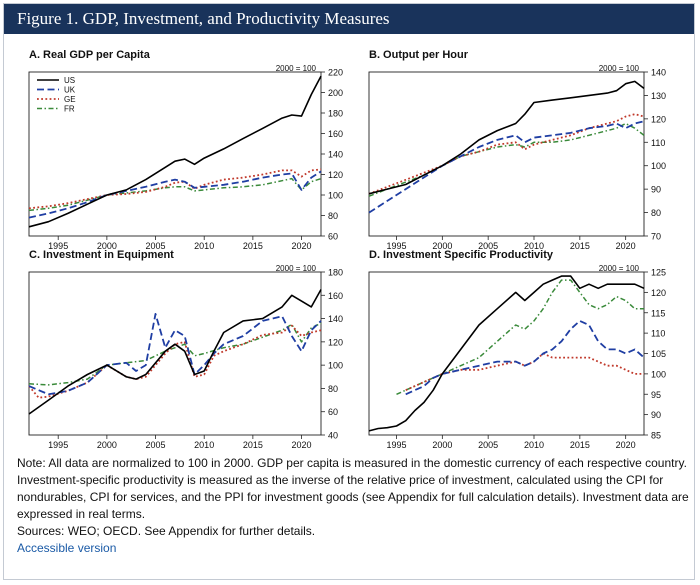 The image size is (700, 585). I want to click on series-line-us-a, so click(175, 151).